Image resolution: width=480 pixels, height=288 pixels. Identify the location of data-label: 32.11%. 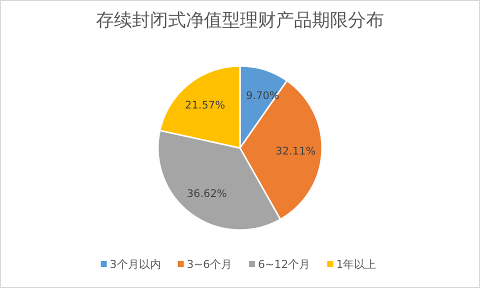
(296, 152).